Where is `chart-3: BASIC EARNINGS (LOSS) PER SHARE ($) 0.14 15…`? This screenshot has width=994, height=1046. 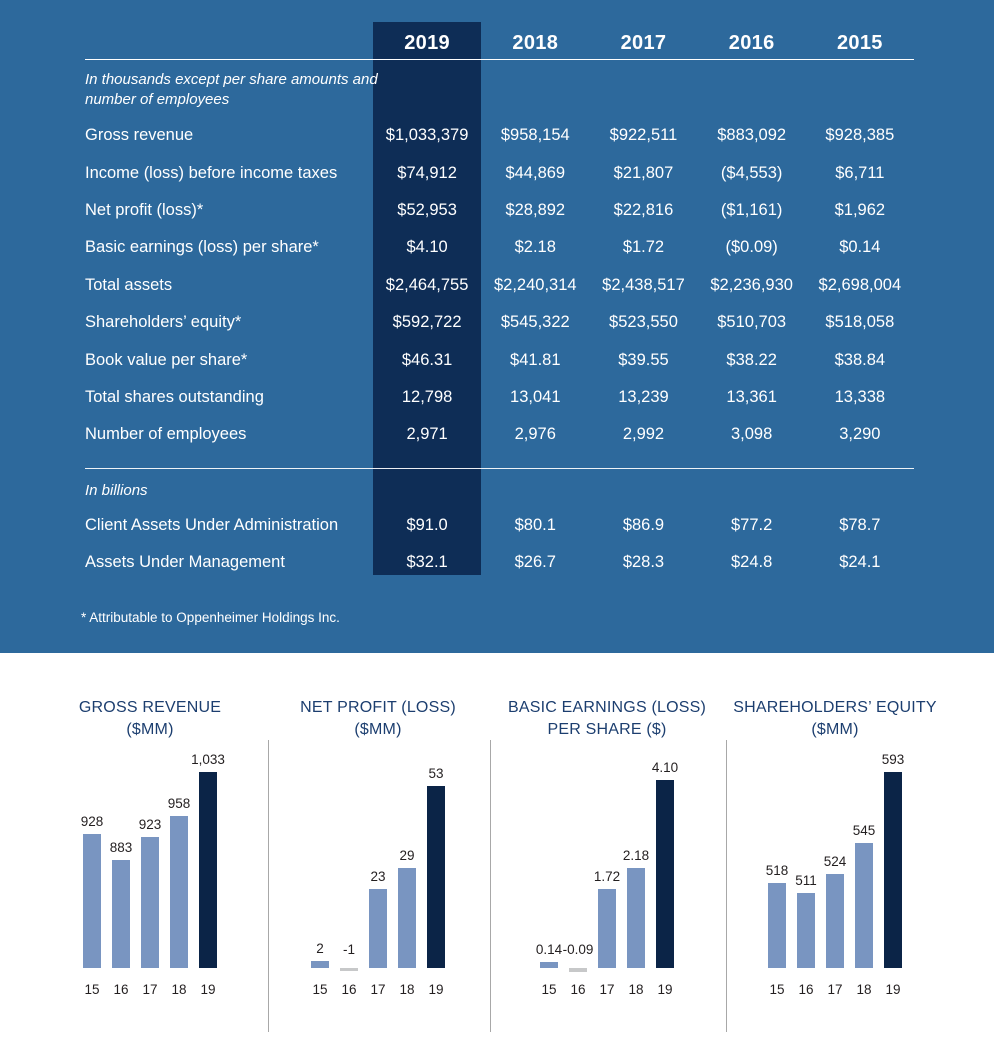 chart-3: BASIC EARNINGS (LOSS) PER SHARE ($) 0.14 15… is located at coordinates (607, 849).